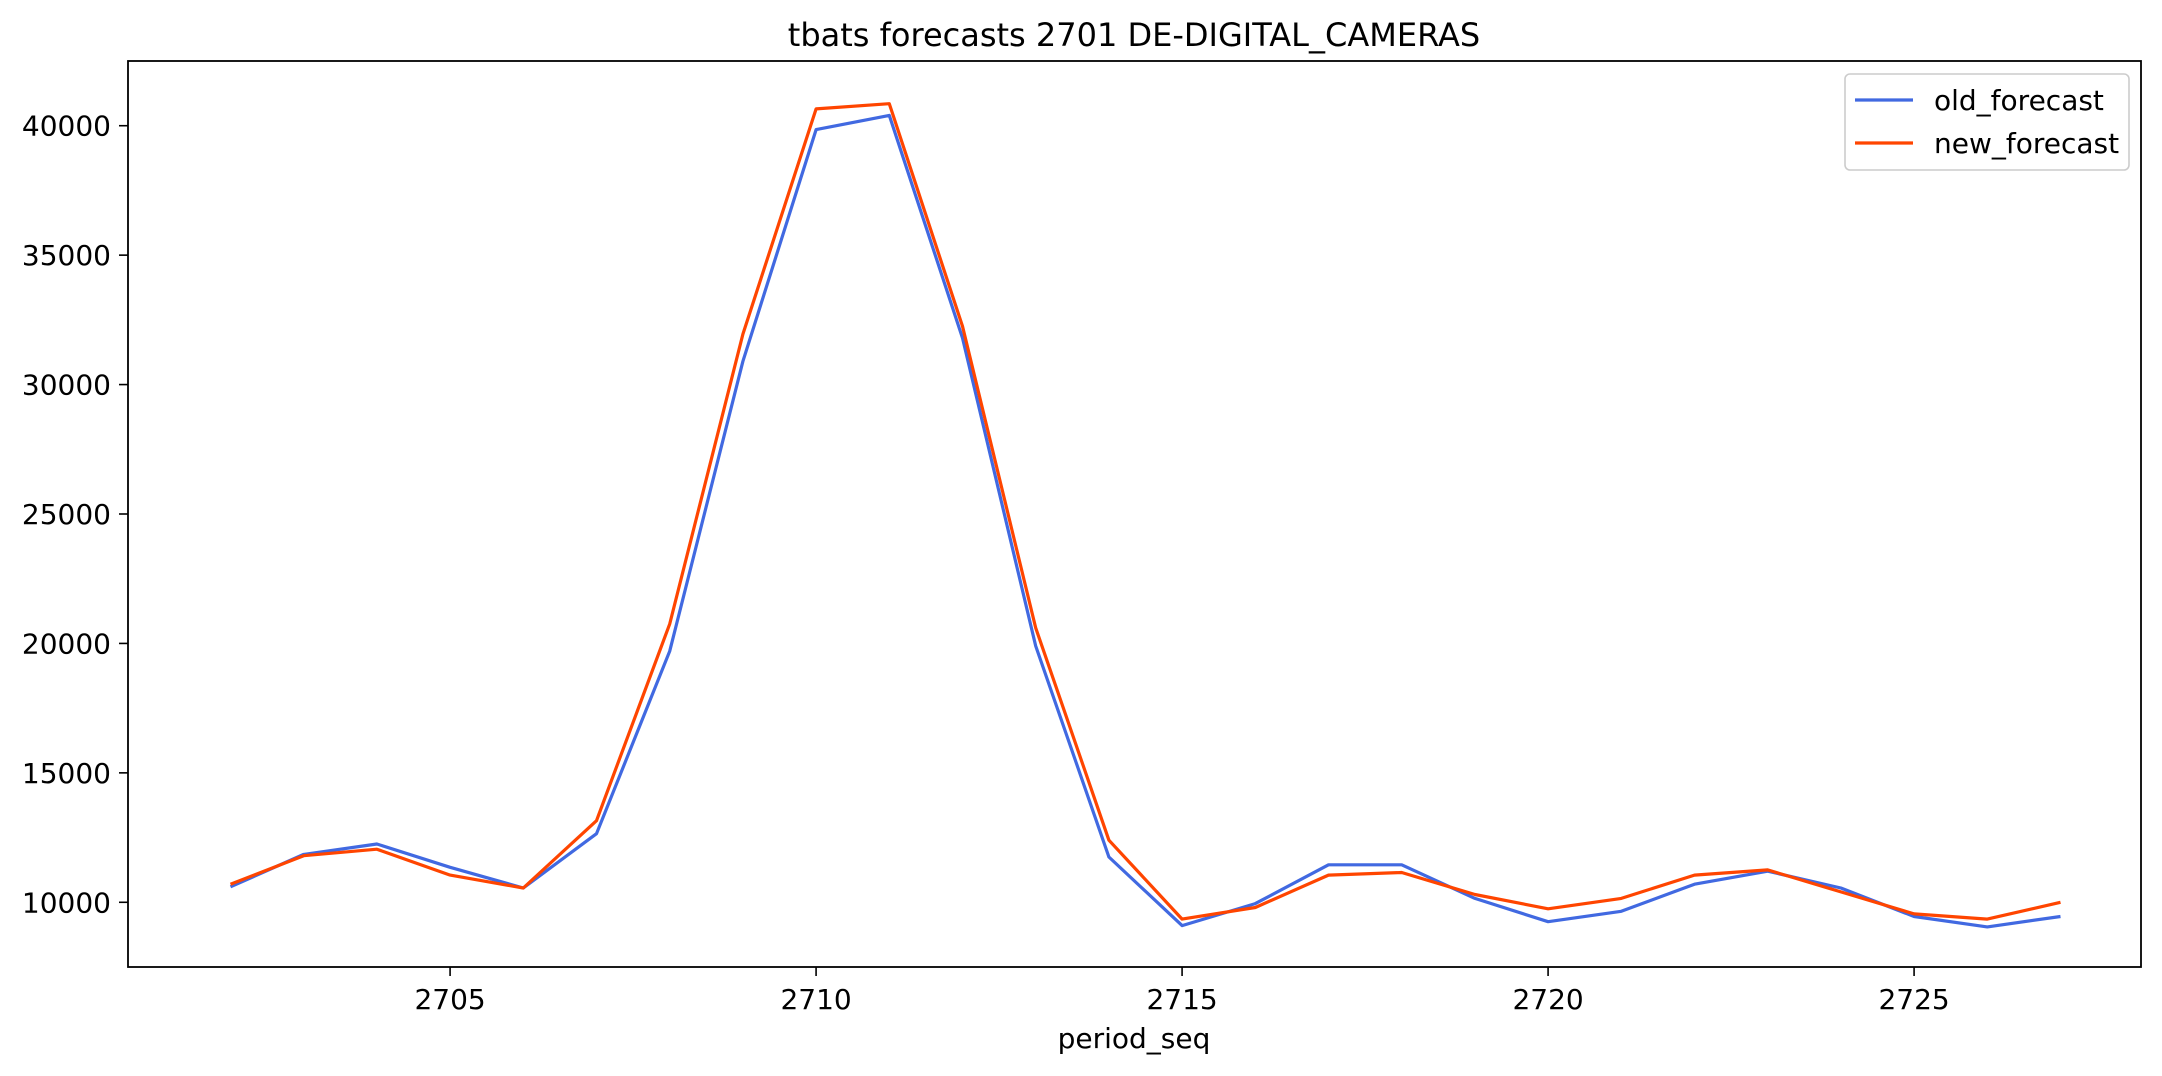  What do you see at coordinates (1913, 999) in the screenshot?
I see `x-tick-label: 2725` at bounding box center [1913, 999].